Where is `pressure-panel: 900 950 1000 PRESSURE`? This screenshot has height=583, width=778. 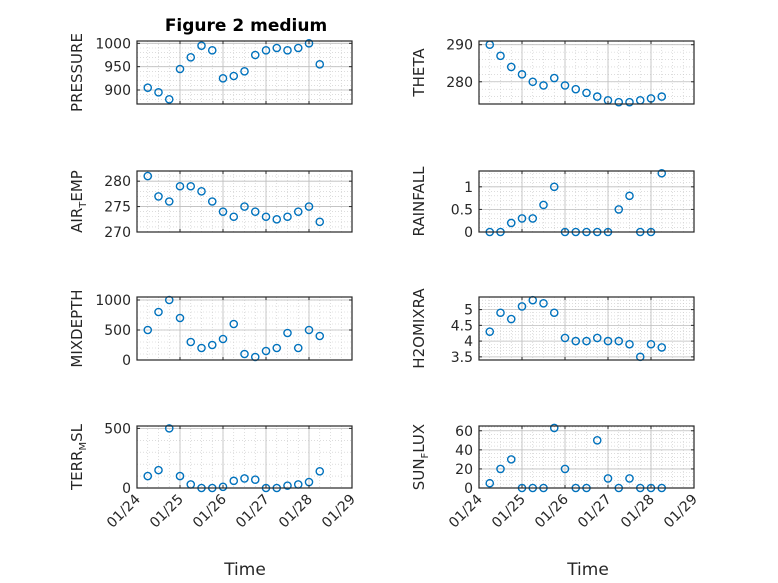 pressure-panel: 900 950 1000 PRESSURE is located at coordinates (210, 72).